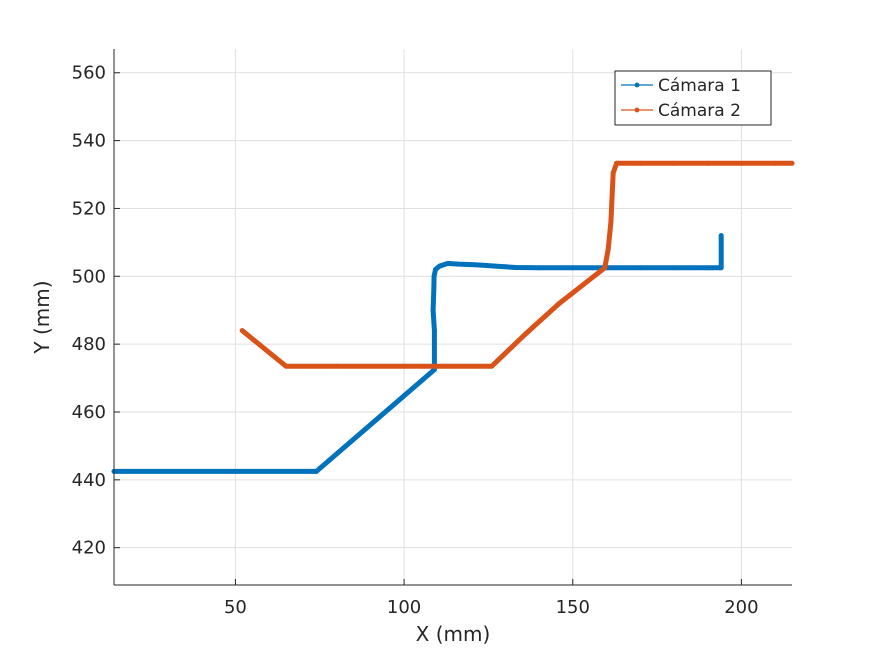  Describe the element at coordinates (89, 276) in the screenshot. I see `y-tick-label: 500` at that location.